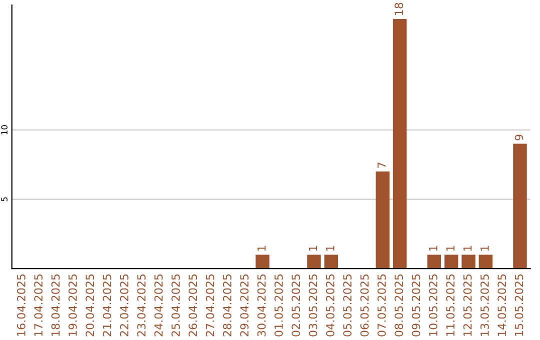 This screenshot has width=540, height=340. Describe the element at coordinates (502, 305) in the screenshot. I see `x-tick-label: 14.05.2025` at that location.